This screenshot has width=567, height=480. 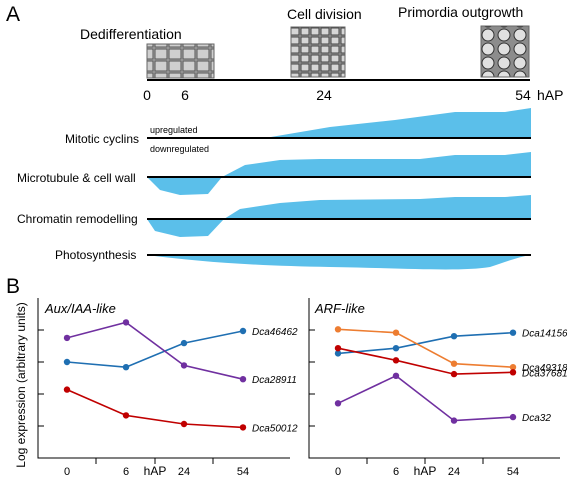 What do you see at coordinates (155, 471) in the screenshot?
I see `chart-aux-iaa-xlabel: hAP` at bounding box center [155, 471].